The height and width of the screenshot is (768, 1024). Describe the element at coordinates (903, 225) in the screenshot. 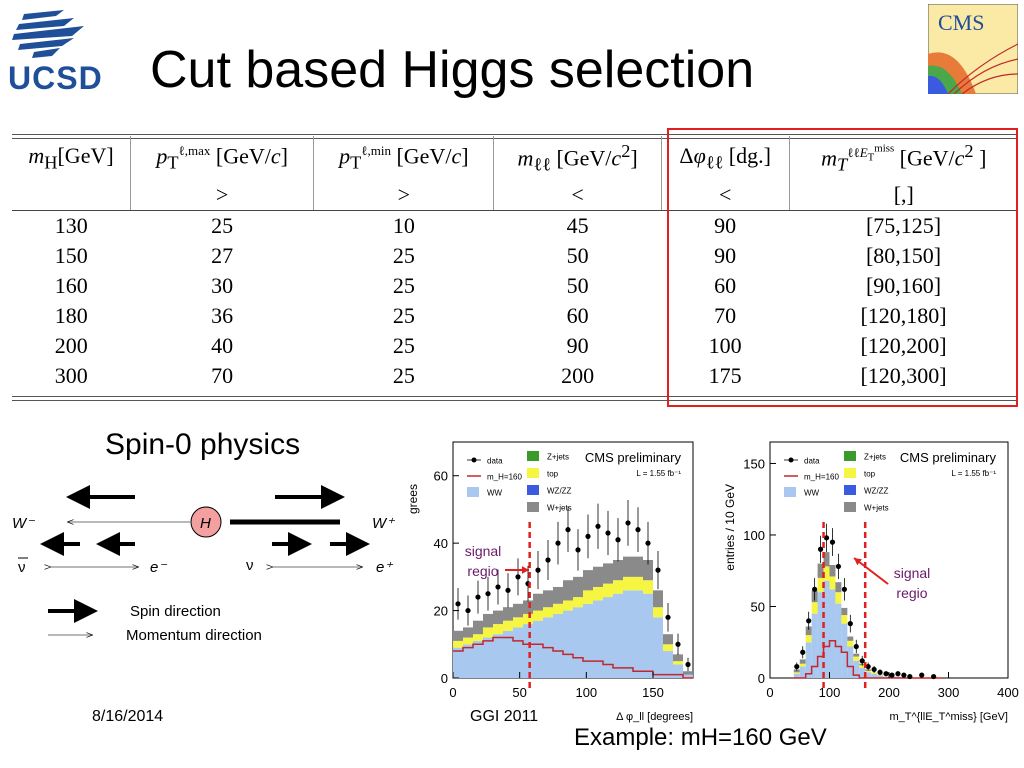

I see `table-cell: [75,125]` at that location.